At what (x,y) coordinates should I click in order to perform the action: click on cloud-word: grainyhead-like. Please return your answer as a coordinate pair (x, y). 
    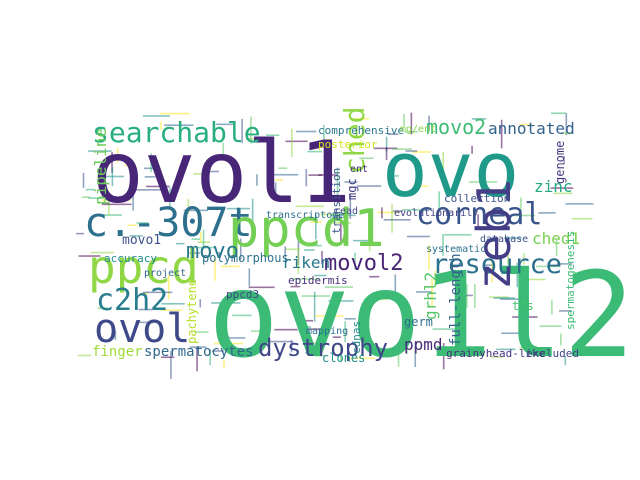
    Looking at the image, I should click on (495, 353).